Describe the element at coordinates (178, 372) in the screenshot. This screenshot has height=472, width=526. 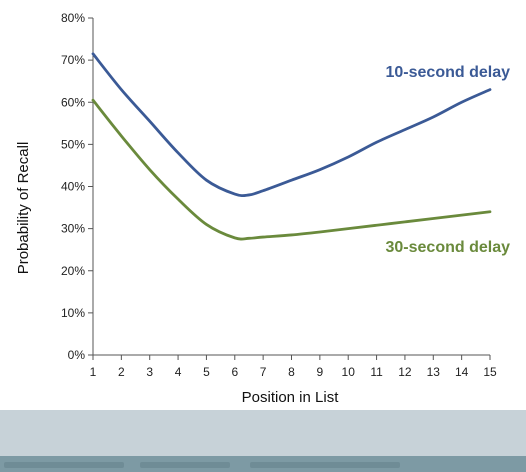
I see `x-tick-label: 4` at that location.